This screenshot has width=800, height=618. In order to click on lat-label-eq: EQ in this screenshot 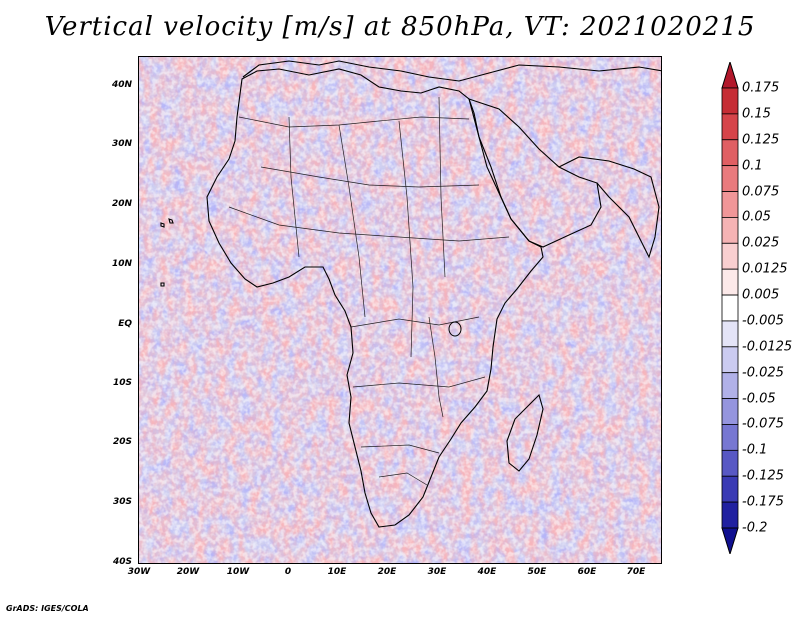, I will do `click(125, 324)`.